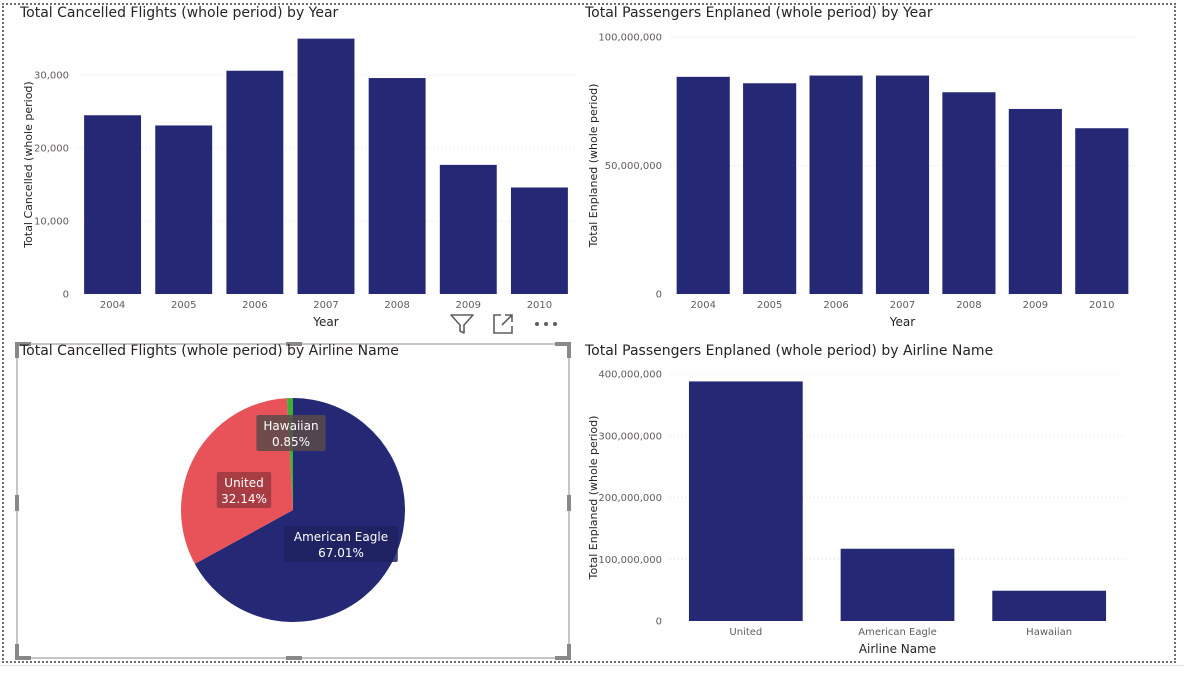  Describe the element at coordinates (28, 164) in the screenshot. I see `y-axis-title: Total Cancelled (whole period)` at that location.